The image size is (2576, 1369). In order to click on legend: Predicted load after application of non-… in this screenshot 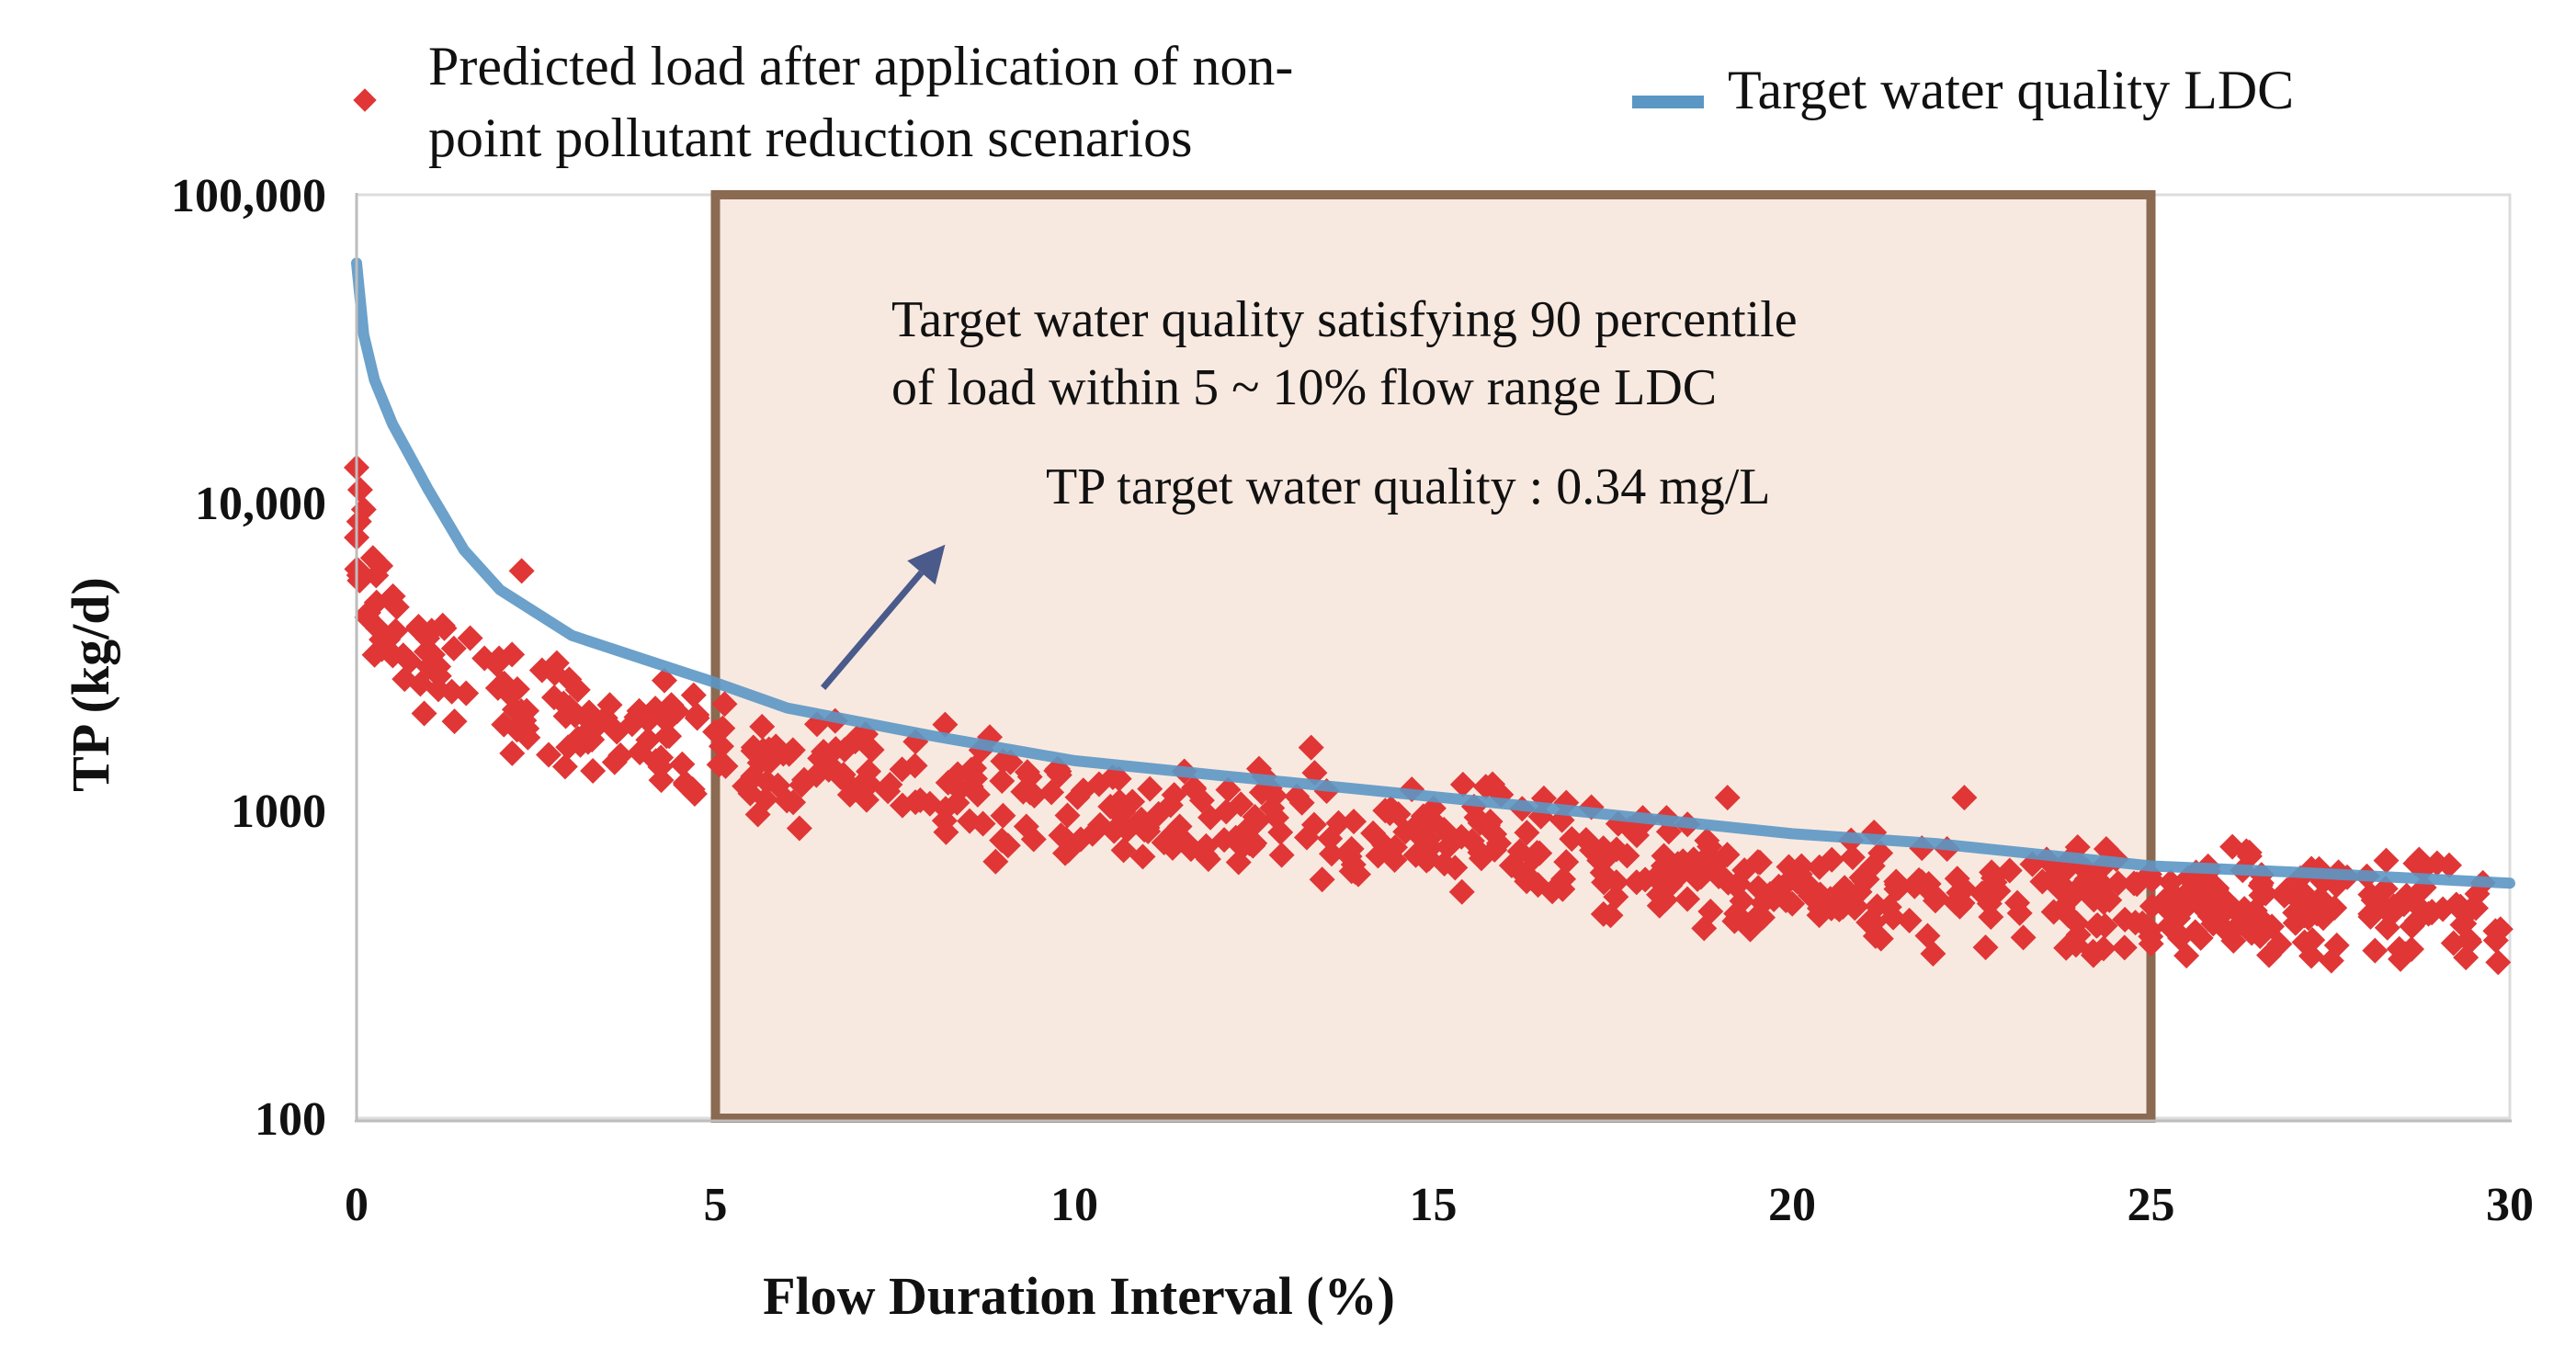, I will do `click(1323, 102)`.